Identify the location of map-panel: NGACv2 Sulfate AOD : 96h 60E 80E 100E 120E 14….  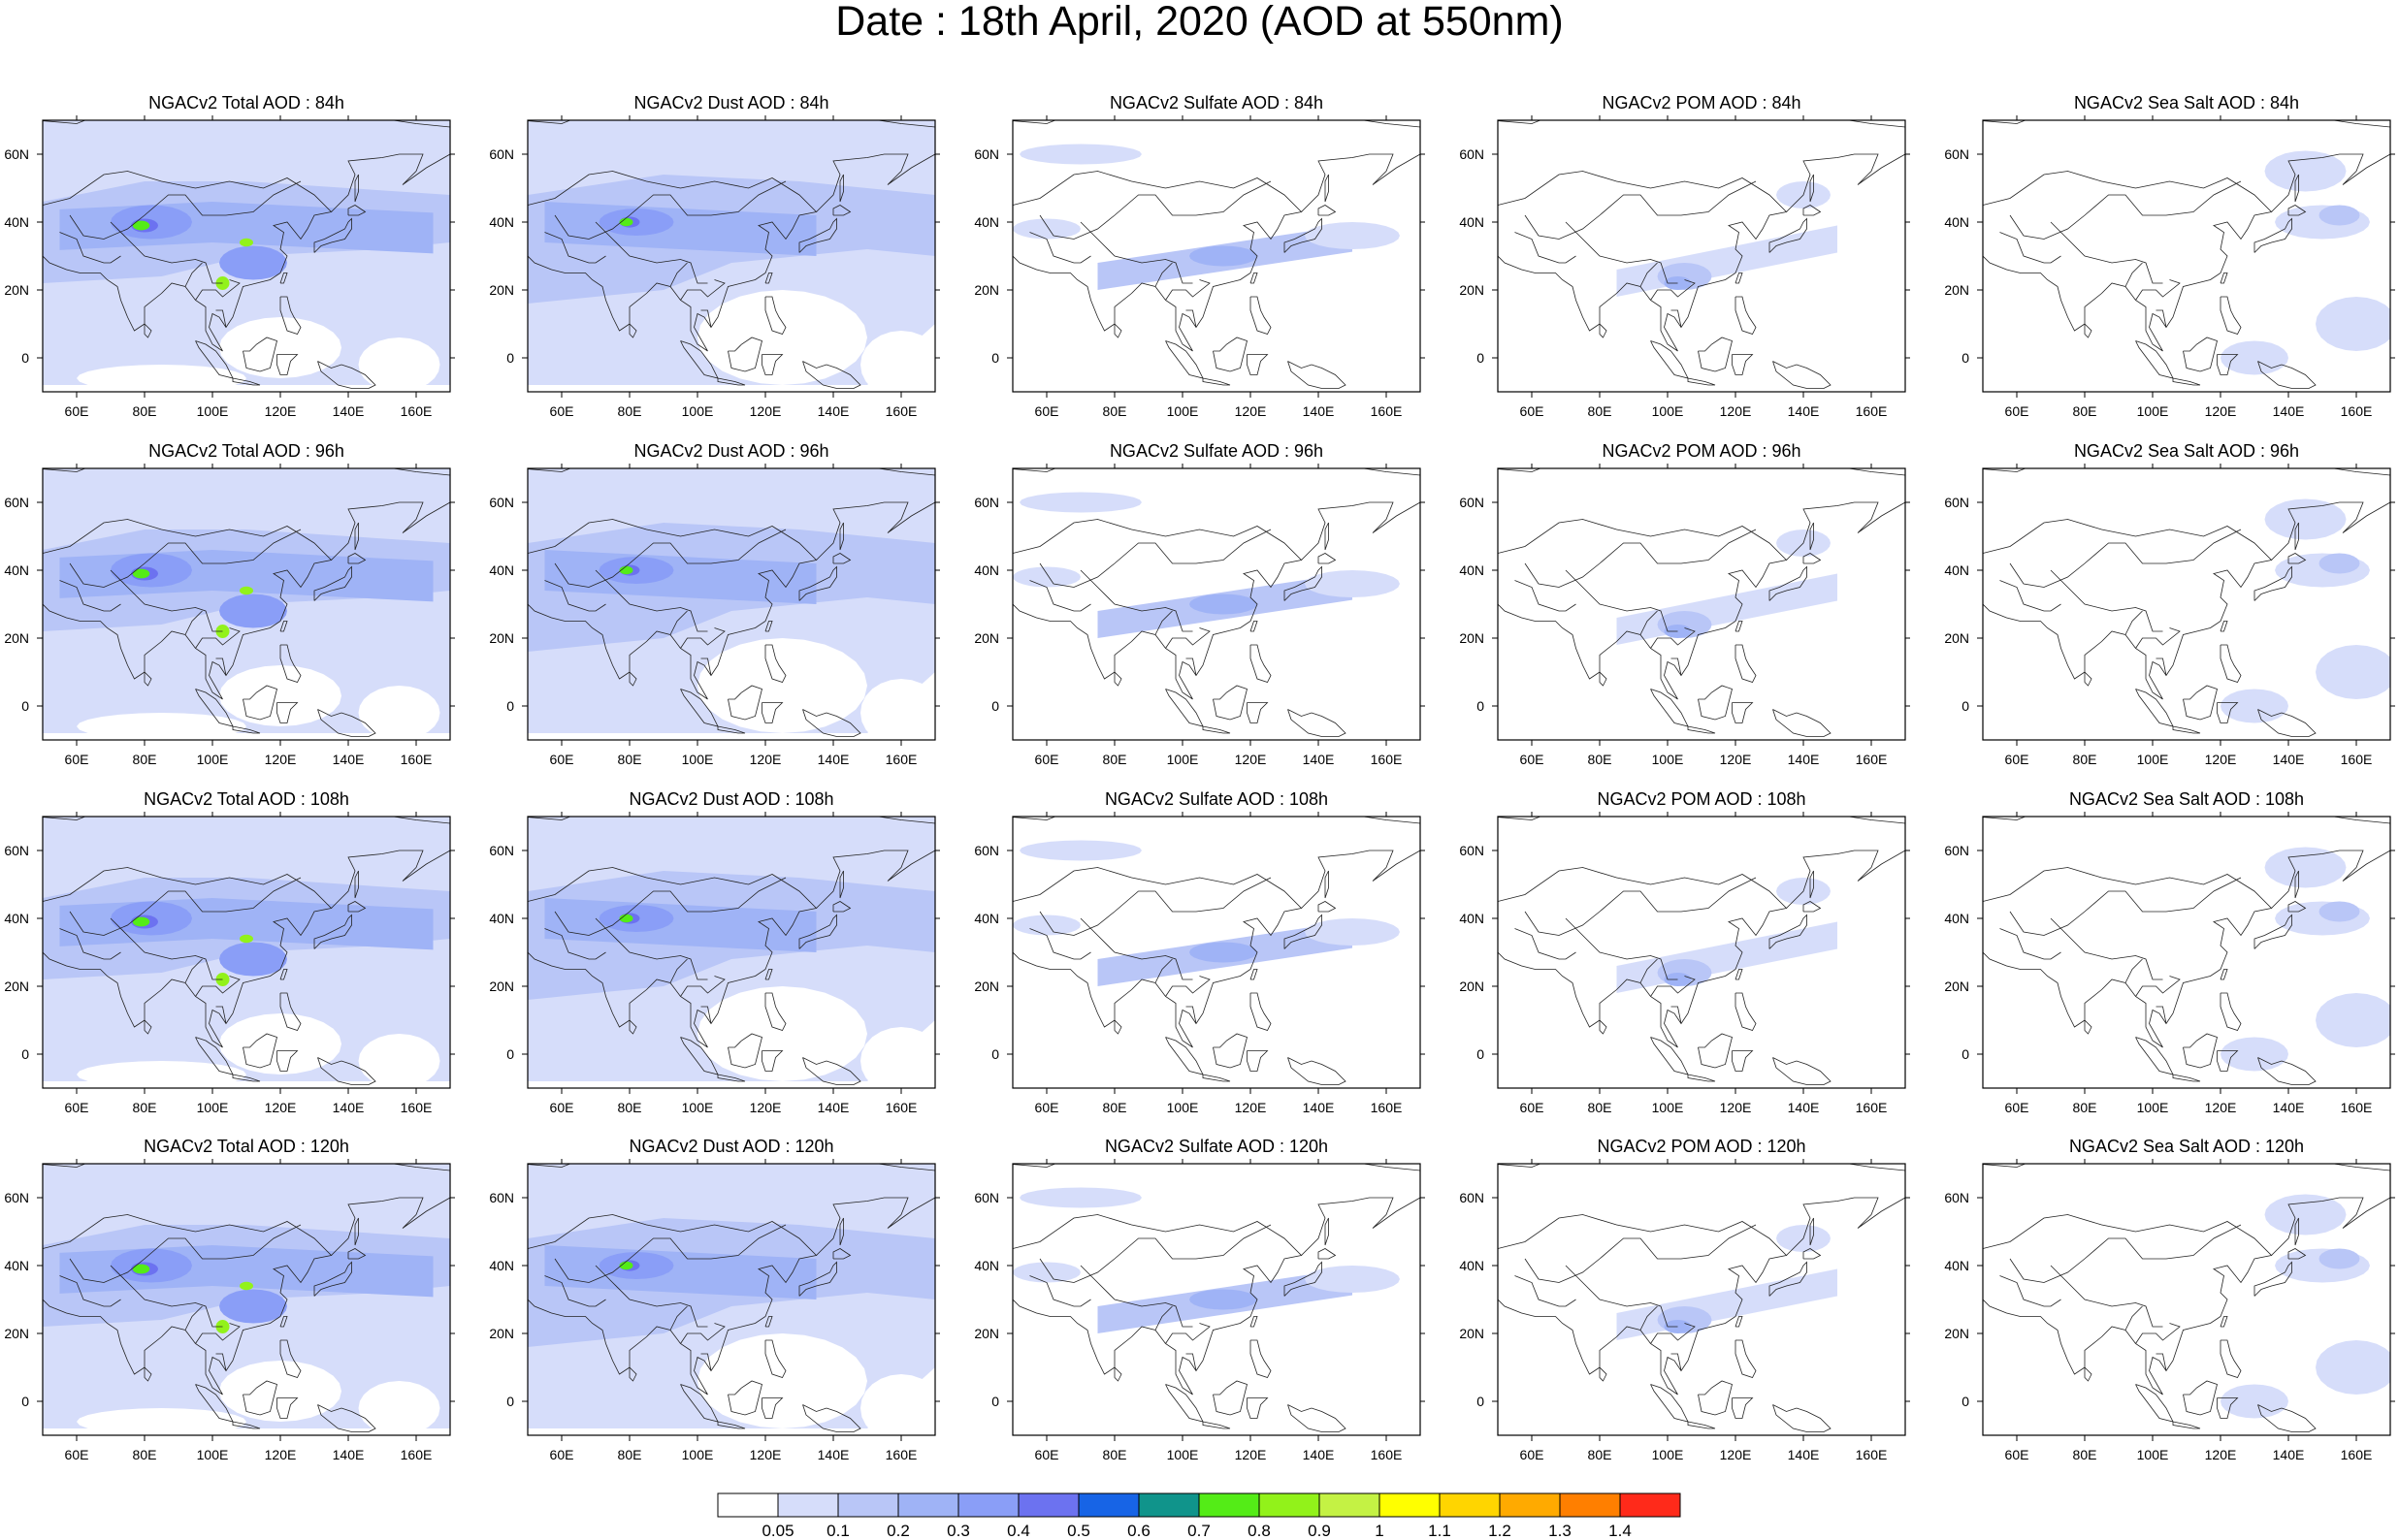
(1199, 604).